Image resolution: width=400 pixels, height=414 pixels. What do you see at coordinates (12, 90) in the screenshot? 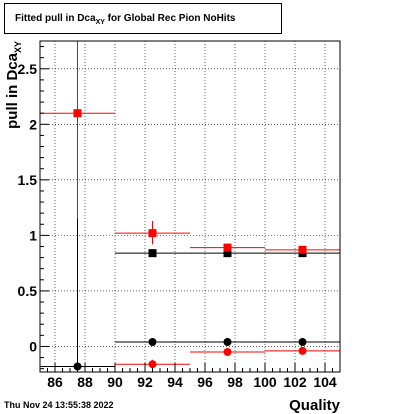
I see `y-axis-title-main: pull in Dca` at bounding box center [12, 90].